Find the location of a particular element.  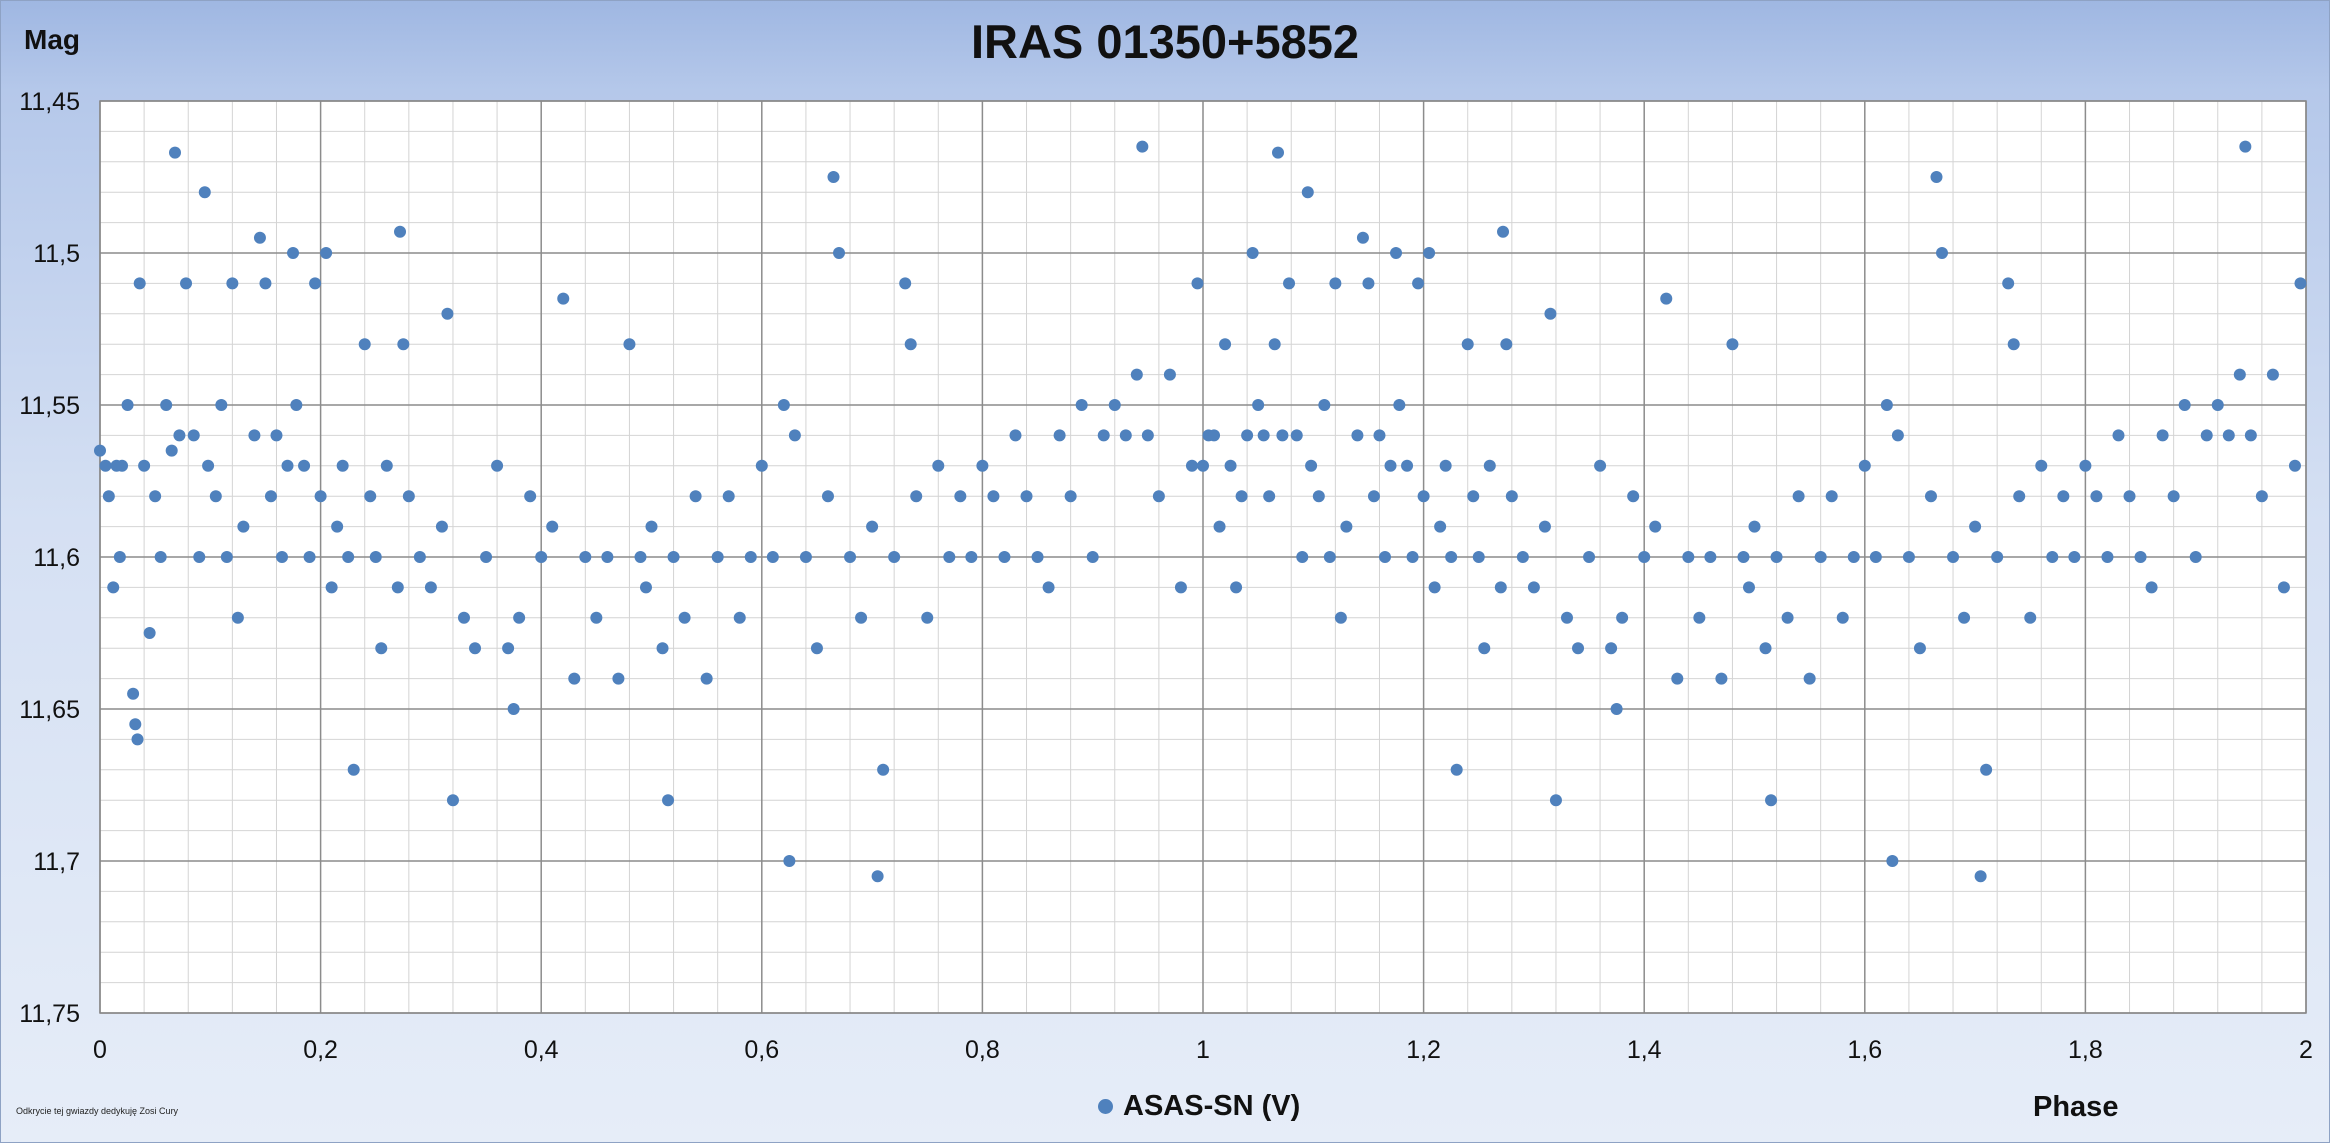

x-tick-label: 0,6 is located at coordinates (761, 1050).